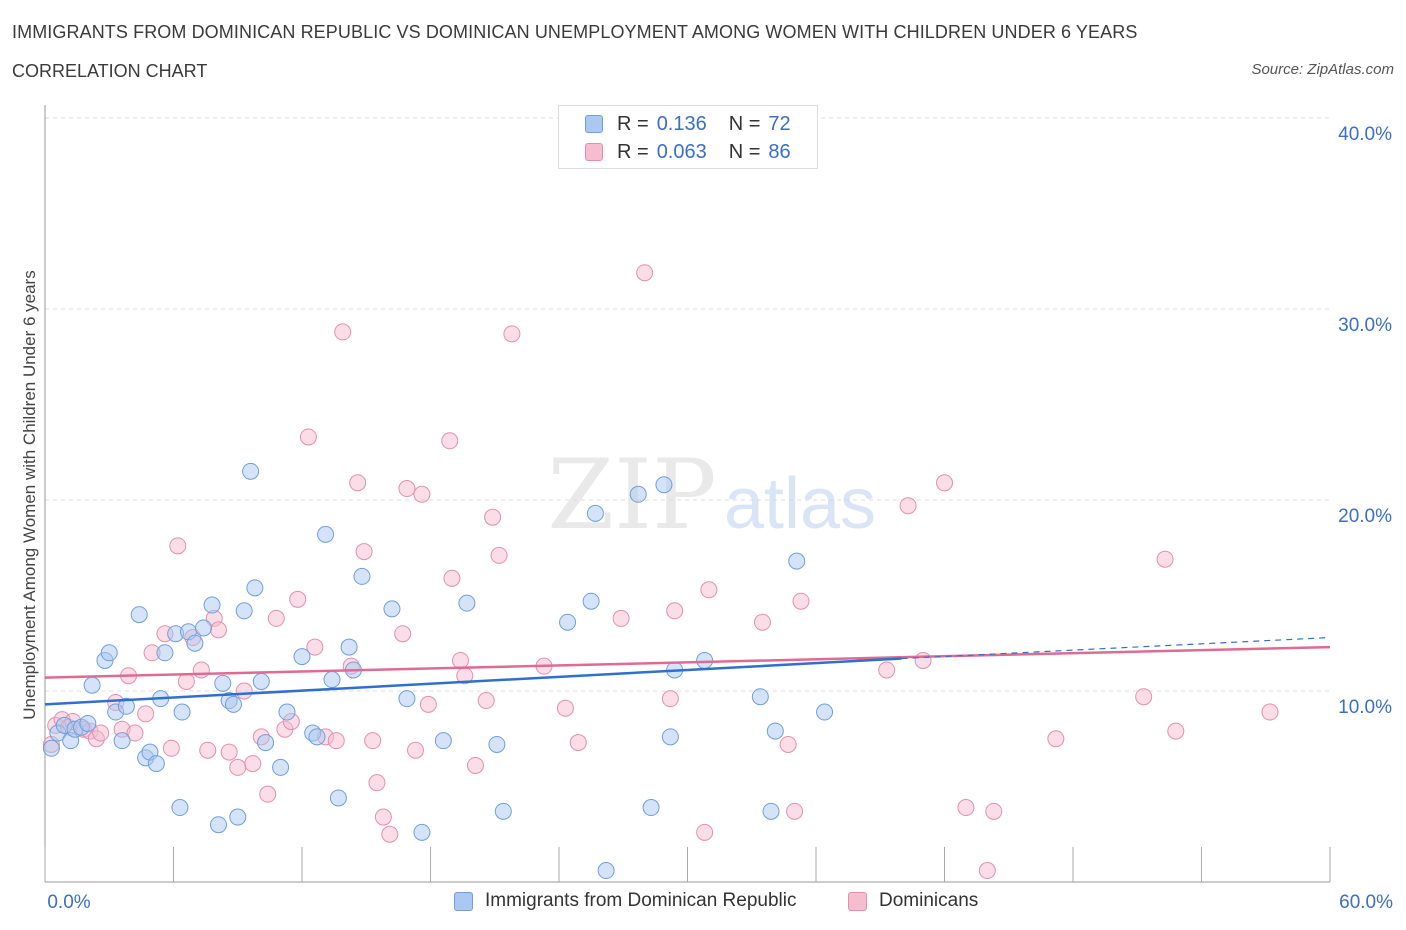 This screenshot has height=930, width=1406. What do you see at coordinates (68, 902) in the screenshot?
I see `x-tick-label-min: 0.0%` at bounding box center [68, 902].